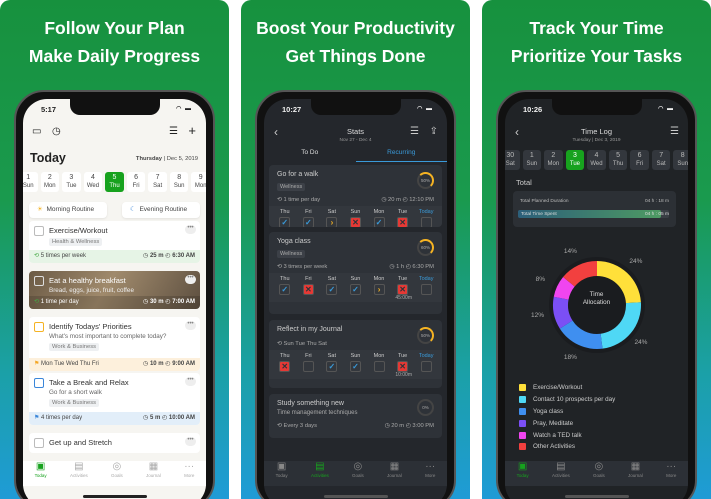  What do you see at coordinates (567, 412) in the screenshot?
I see `legend-item: Yoga class` at bounding box center [567, 412].